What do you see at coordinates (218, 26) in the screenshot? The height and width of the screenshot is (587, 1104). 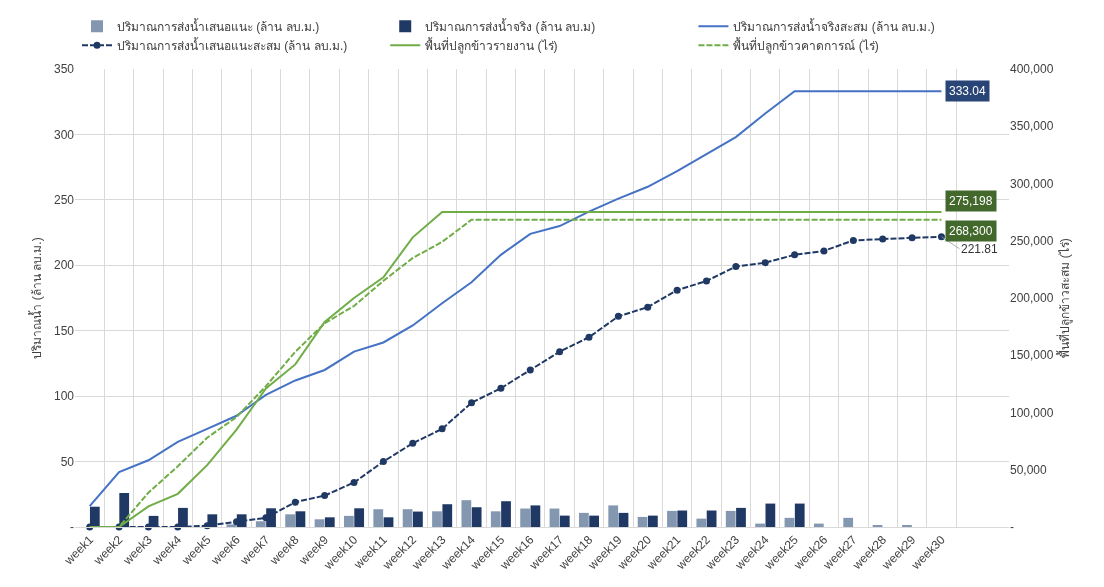 I see `legend-label: ปริมาณการส่งน้ำเสนอแนะ (ล้าน ลบ.ม.)` at bounding box center [218, 26].